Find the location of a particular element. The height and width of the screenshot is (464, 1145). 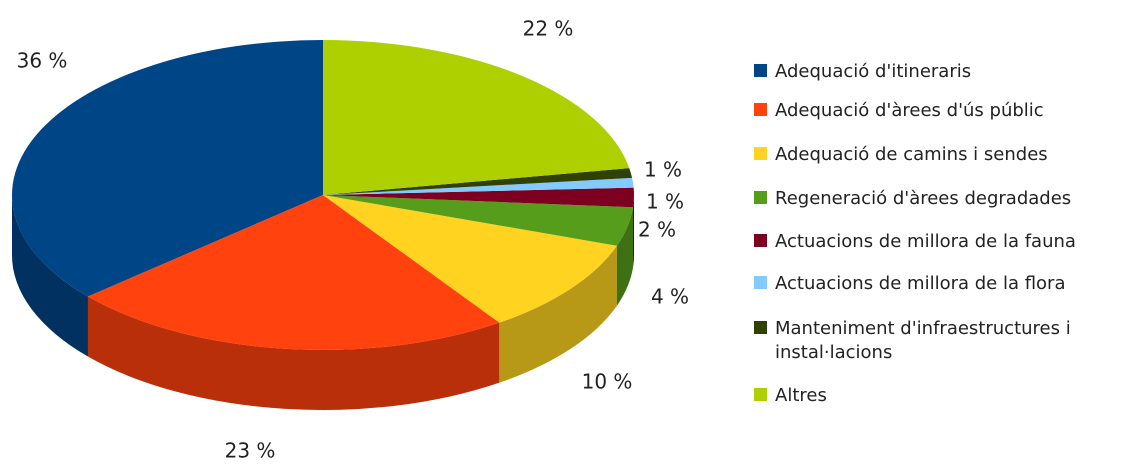

legend-label: Adequació d'àrees d'ús públic is located at coordinates (909, 110).